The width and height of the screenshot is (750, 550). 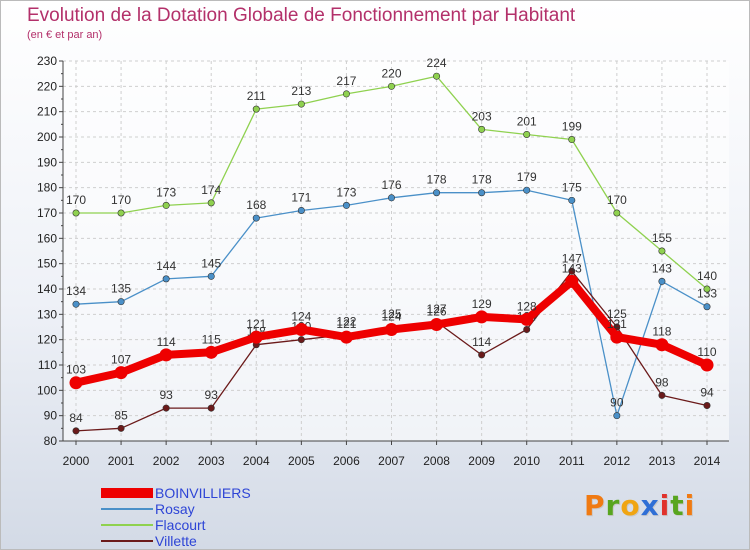 I want to click on data-label-boinvilliers: 128, so click(x=527, y=306).